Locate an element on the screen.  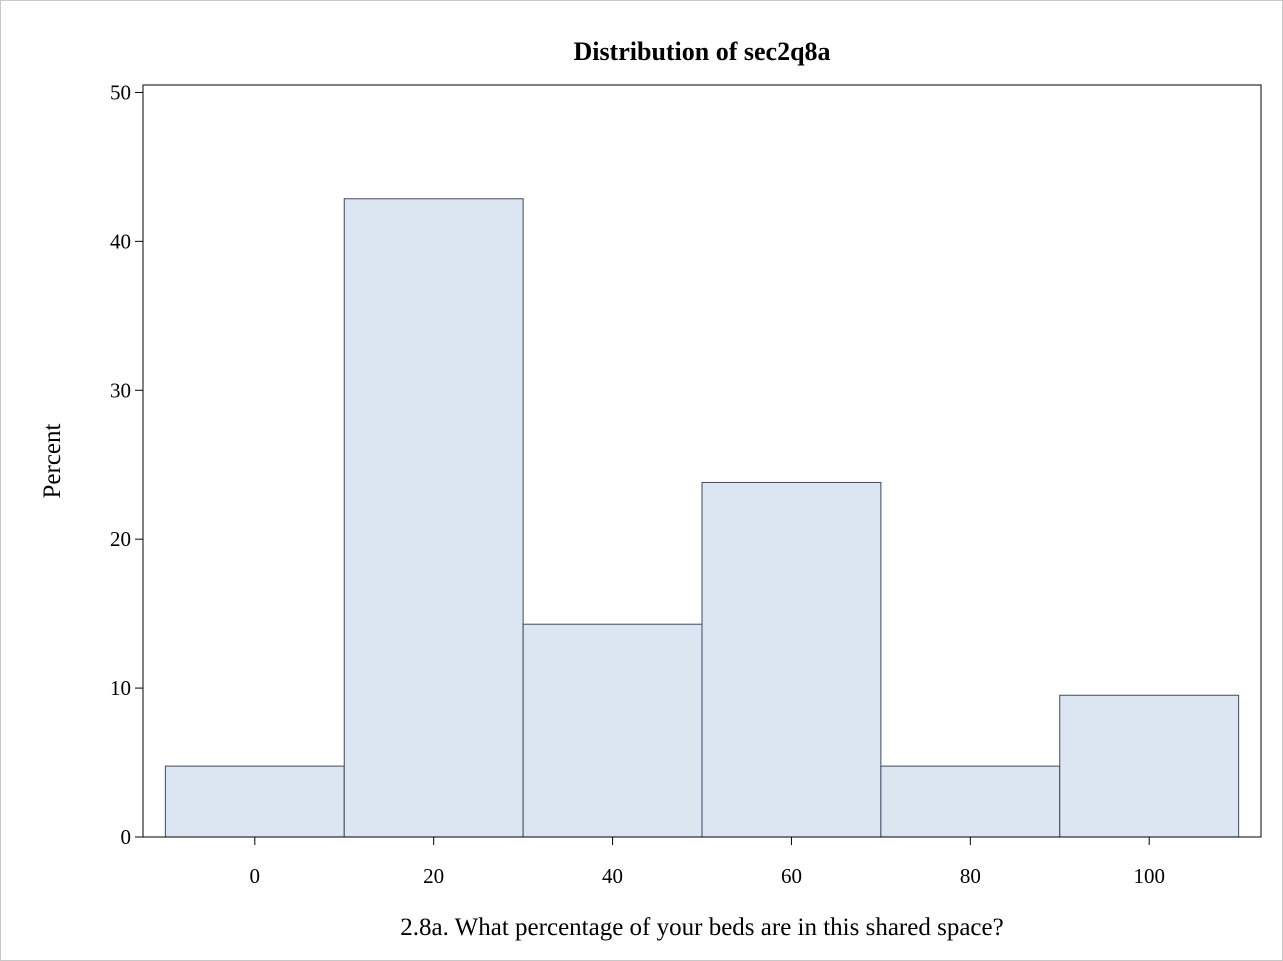
chart-title: Distribution of sec2q8a is located at coordinates (701, 51).